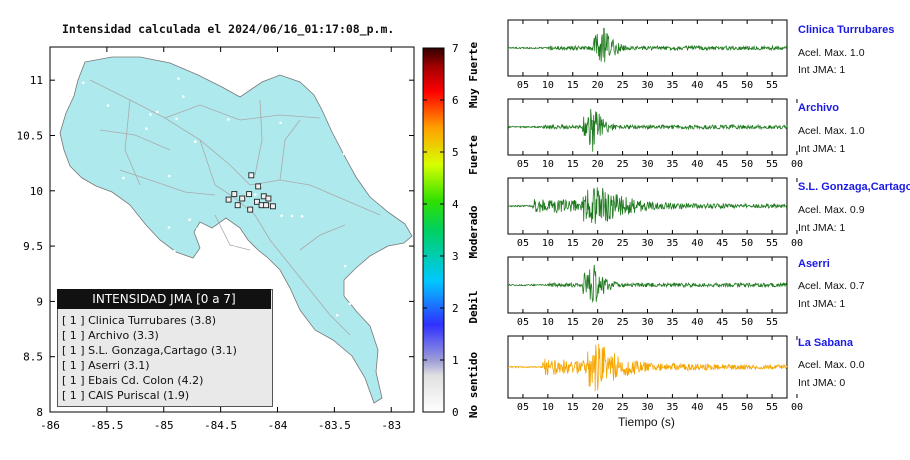 This screenshot has width=910, height=460. I want to click on wave-tick-label: 35, so click(672, 243).